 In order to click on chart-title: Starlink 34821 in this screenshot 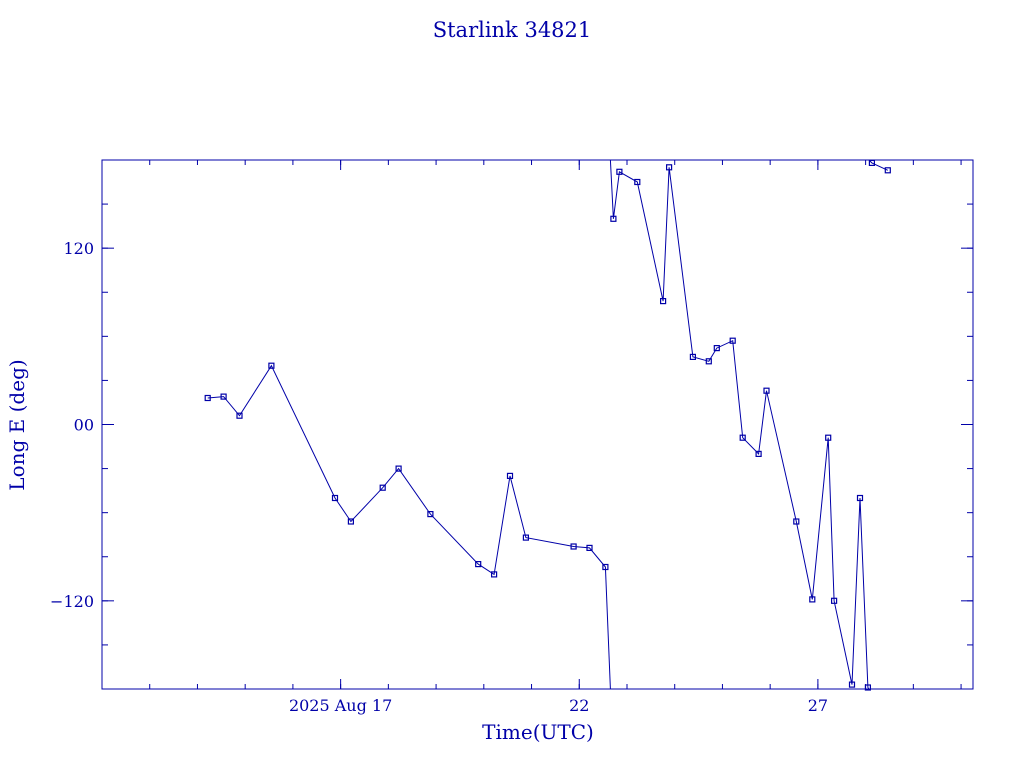, I will do `click(512, 30)`.